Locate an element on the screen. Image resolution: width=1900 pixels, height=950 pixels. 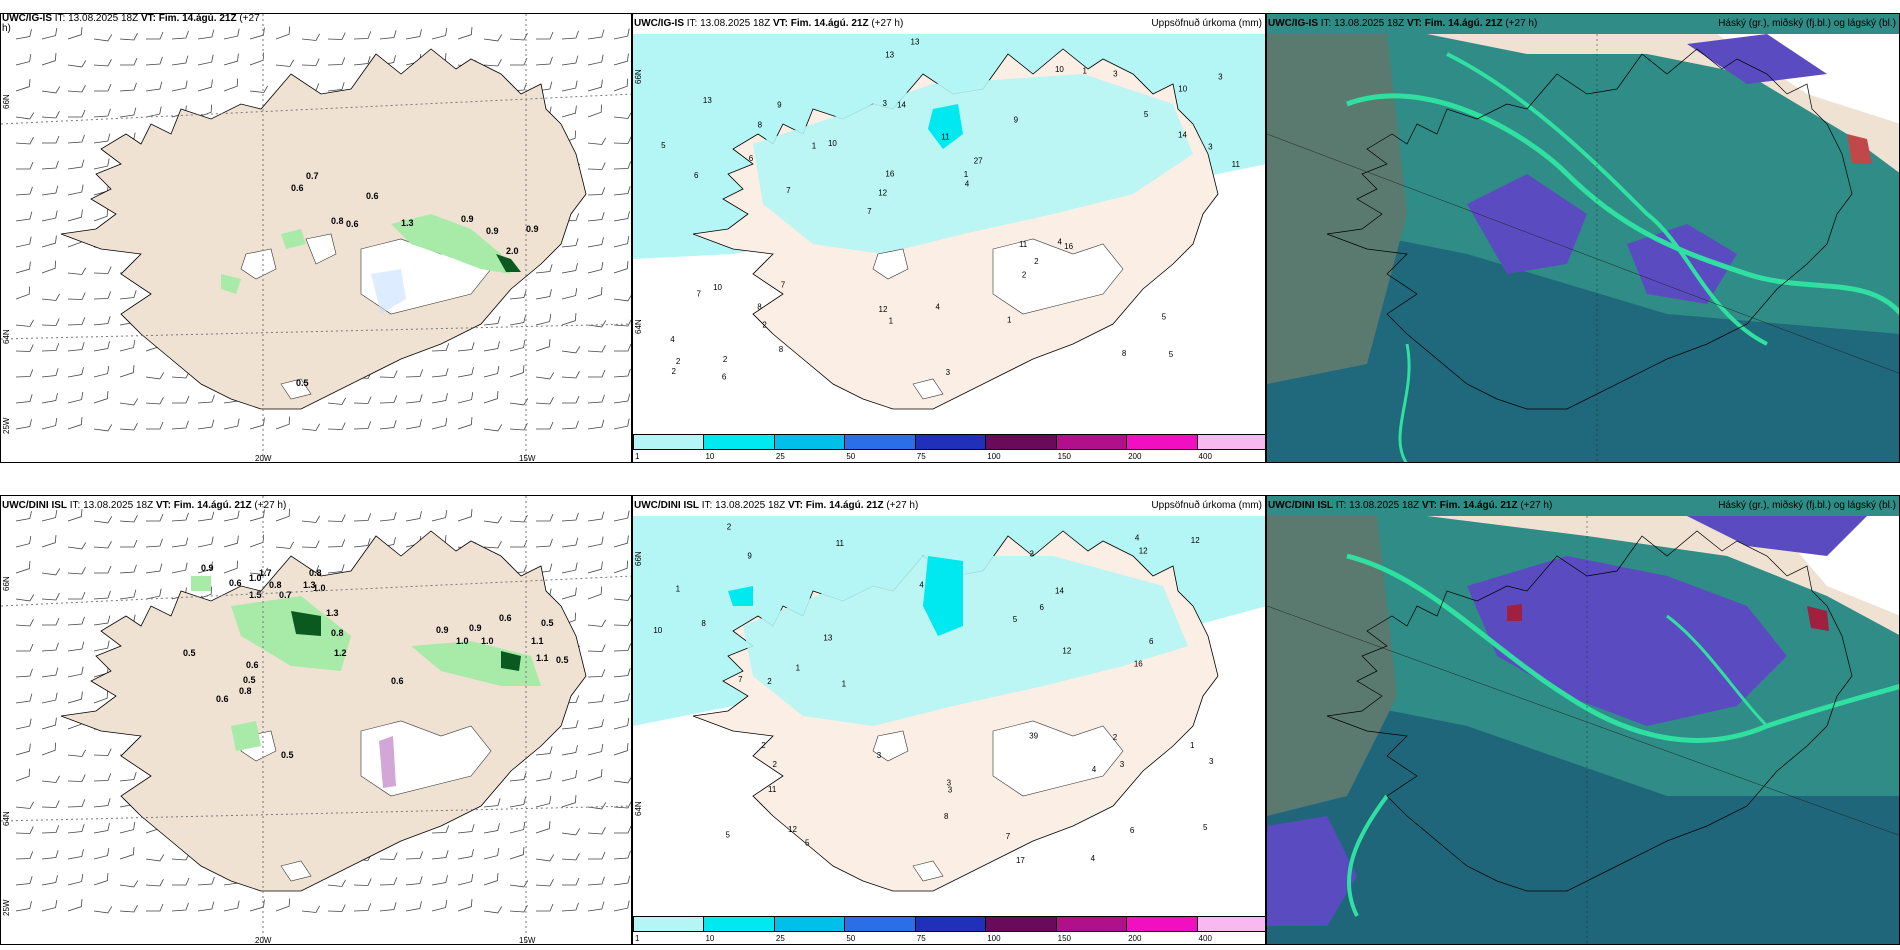
lat-label-64n: 64N is located at coordinates (638, 326).